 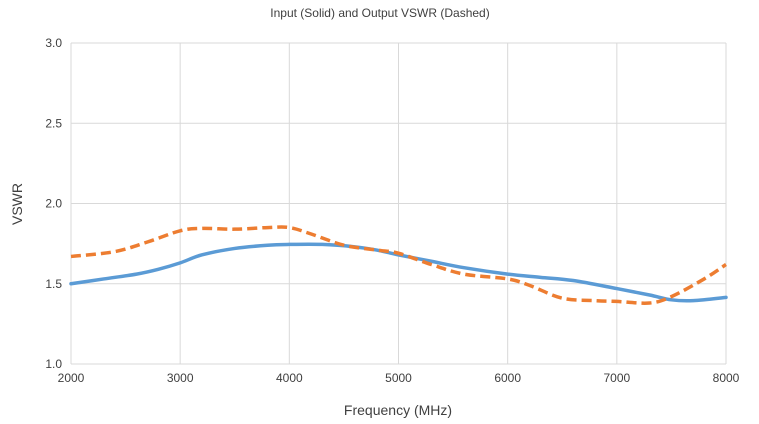 What do you see at coordinates (398, 410) in the screenshot?
I see `x-axis-label: Frequency (MHz)` at bounding box center [398, 410].